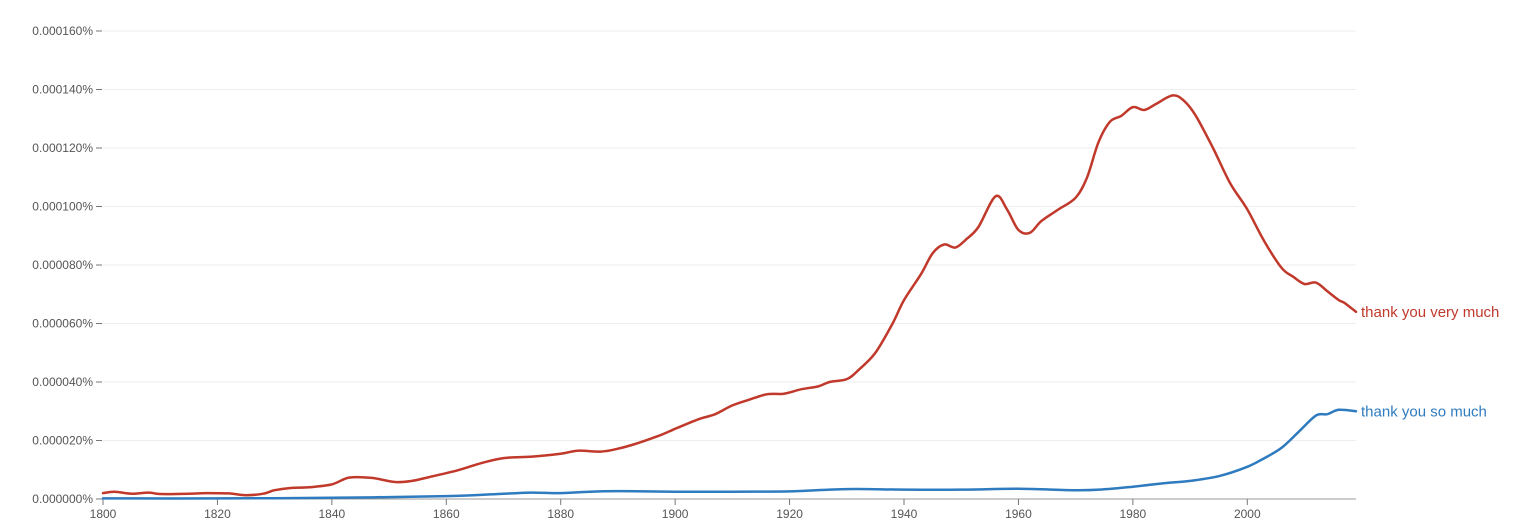 The width and height of the screenshot is (1536, 529). I want to click on series-line-thank-you-so-much, so click(729, 454).